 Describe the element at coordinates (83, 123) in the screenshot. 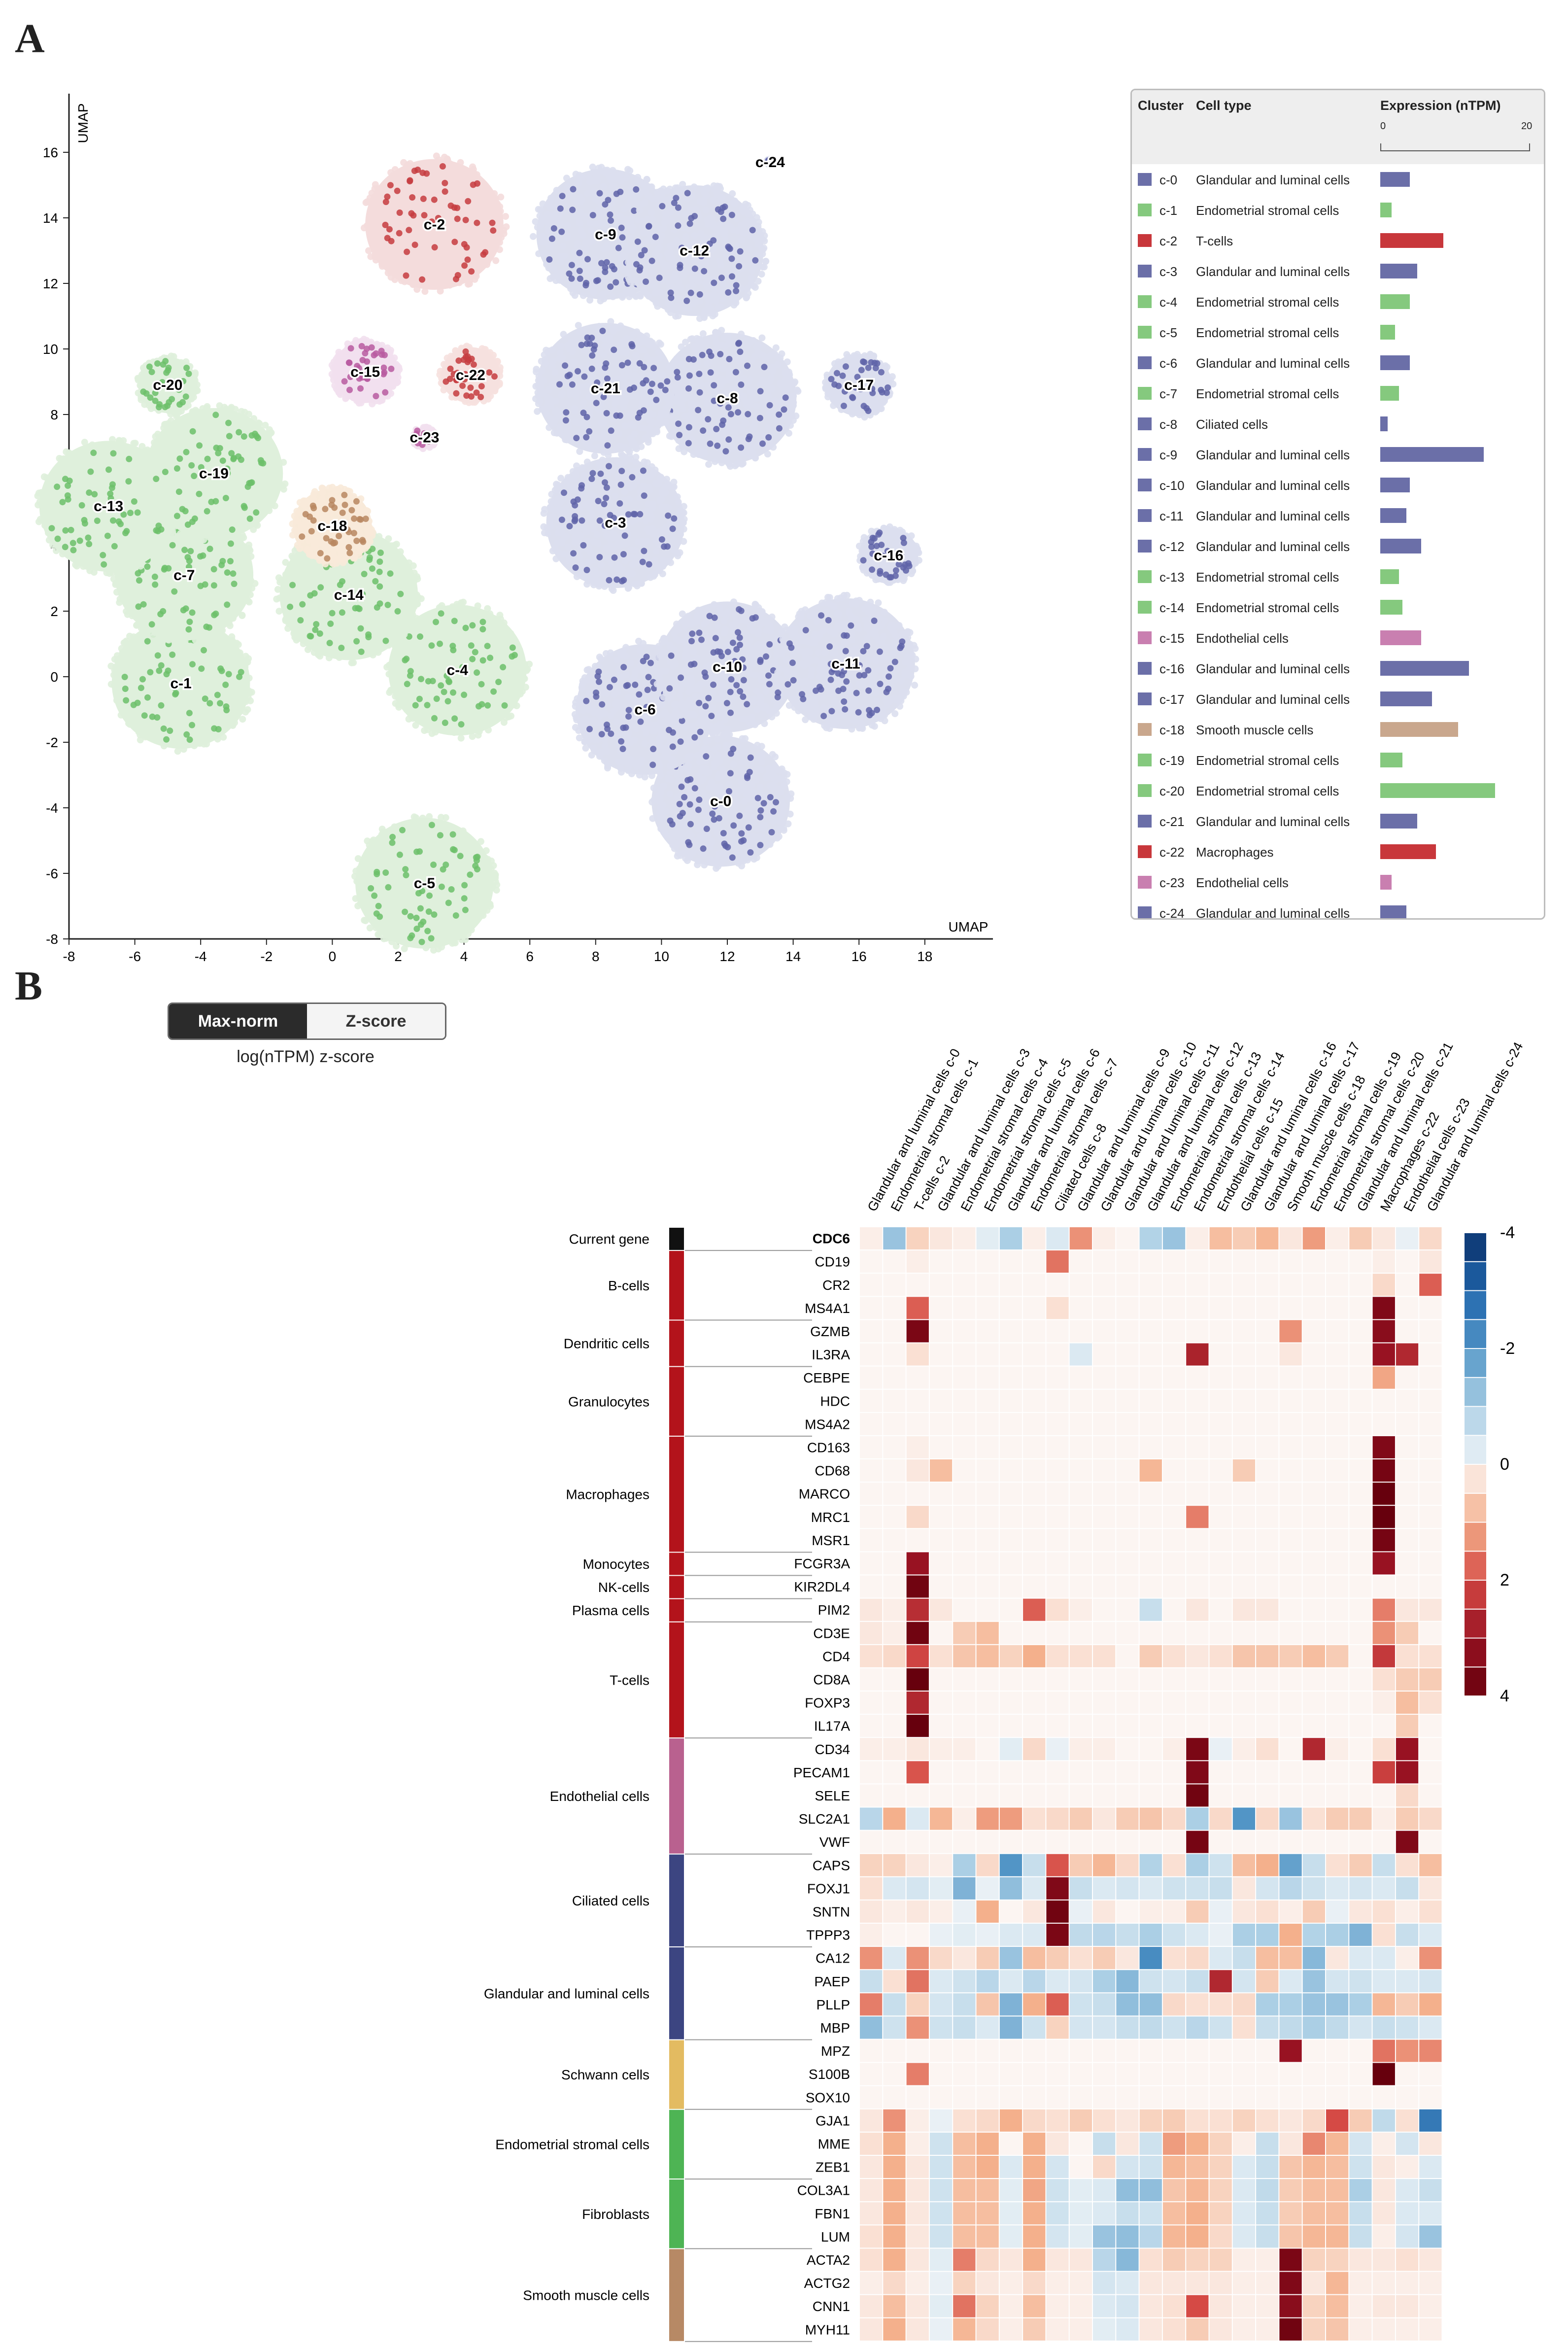

I see `umap-y-label: UMAP` at that location.